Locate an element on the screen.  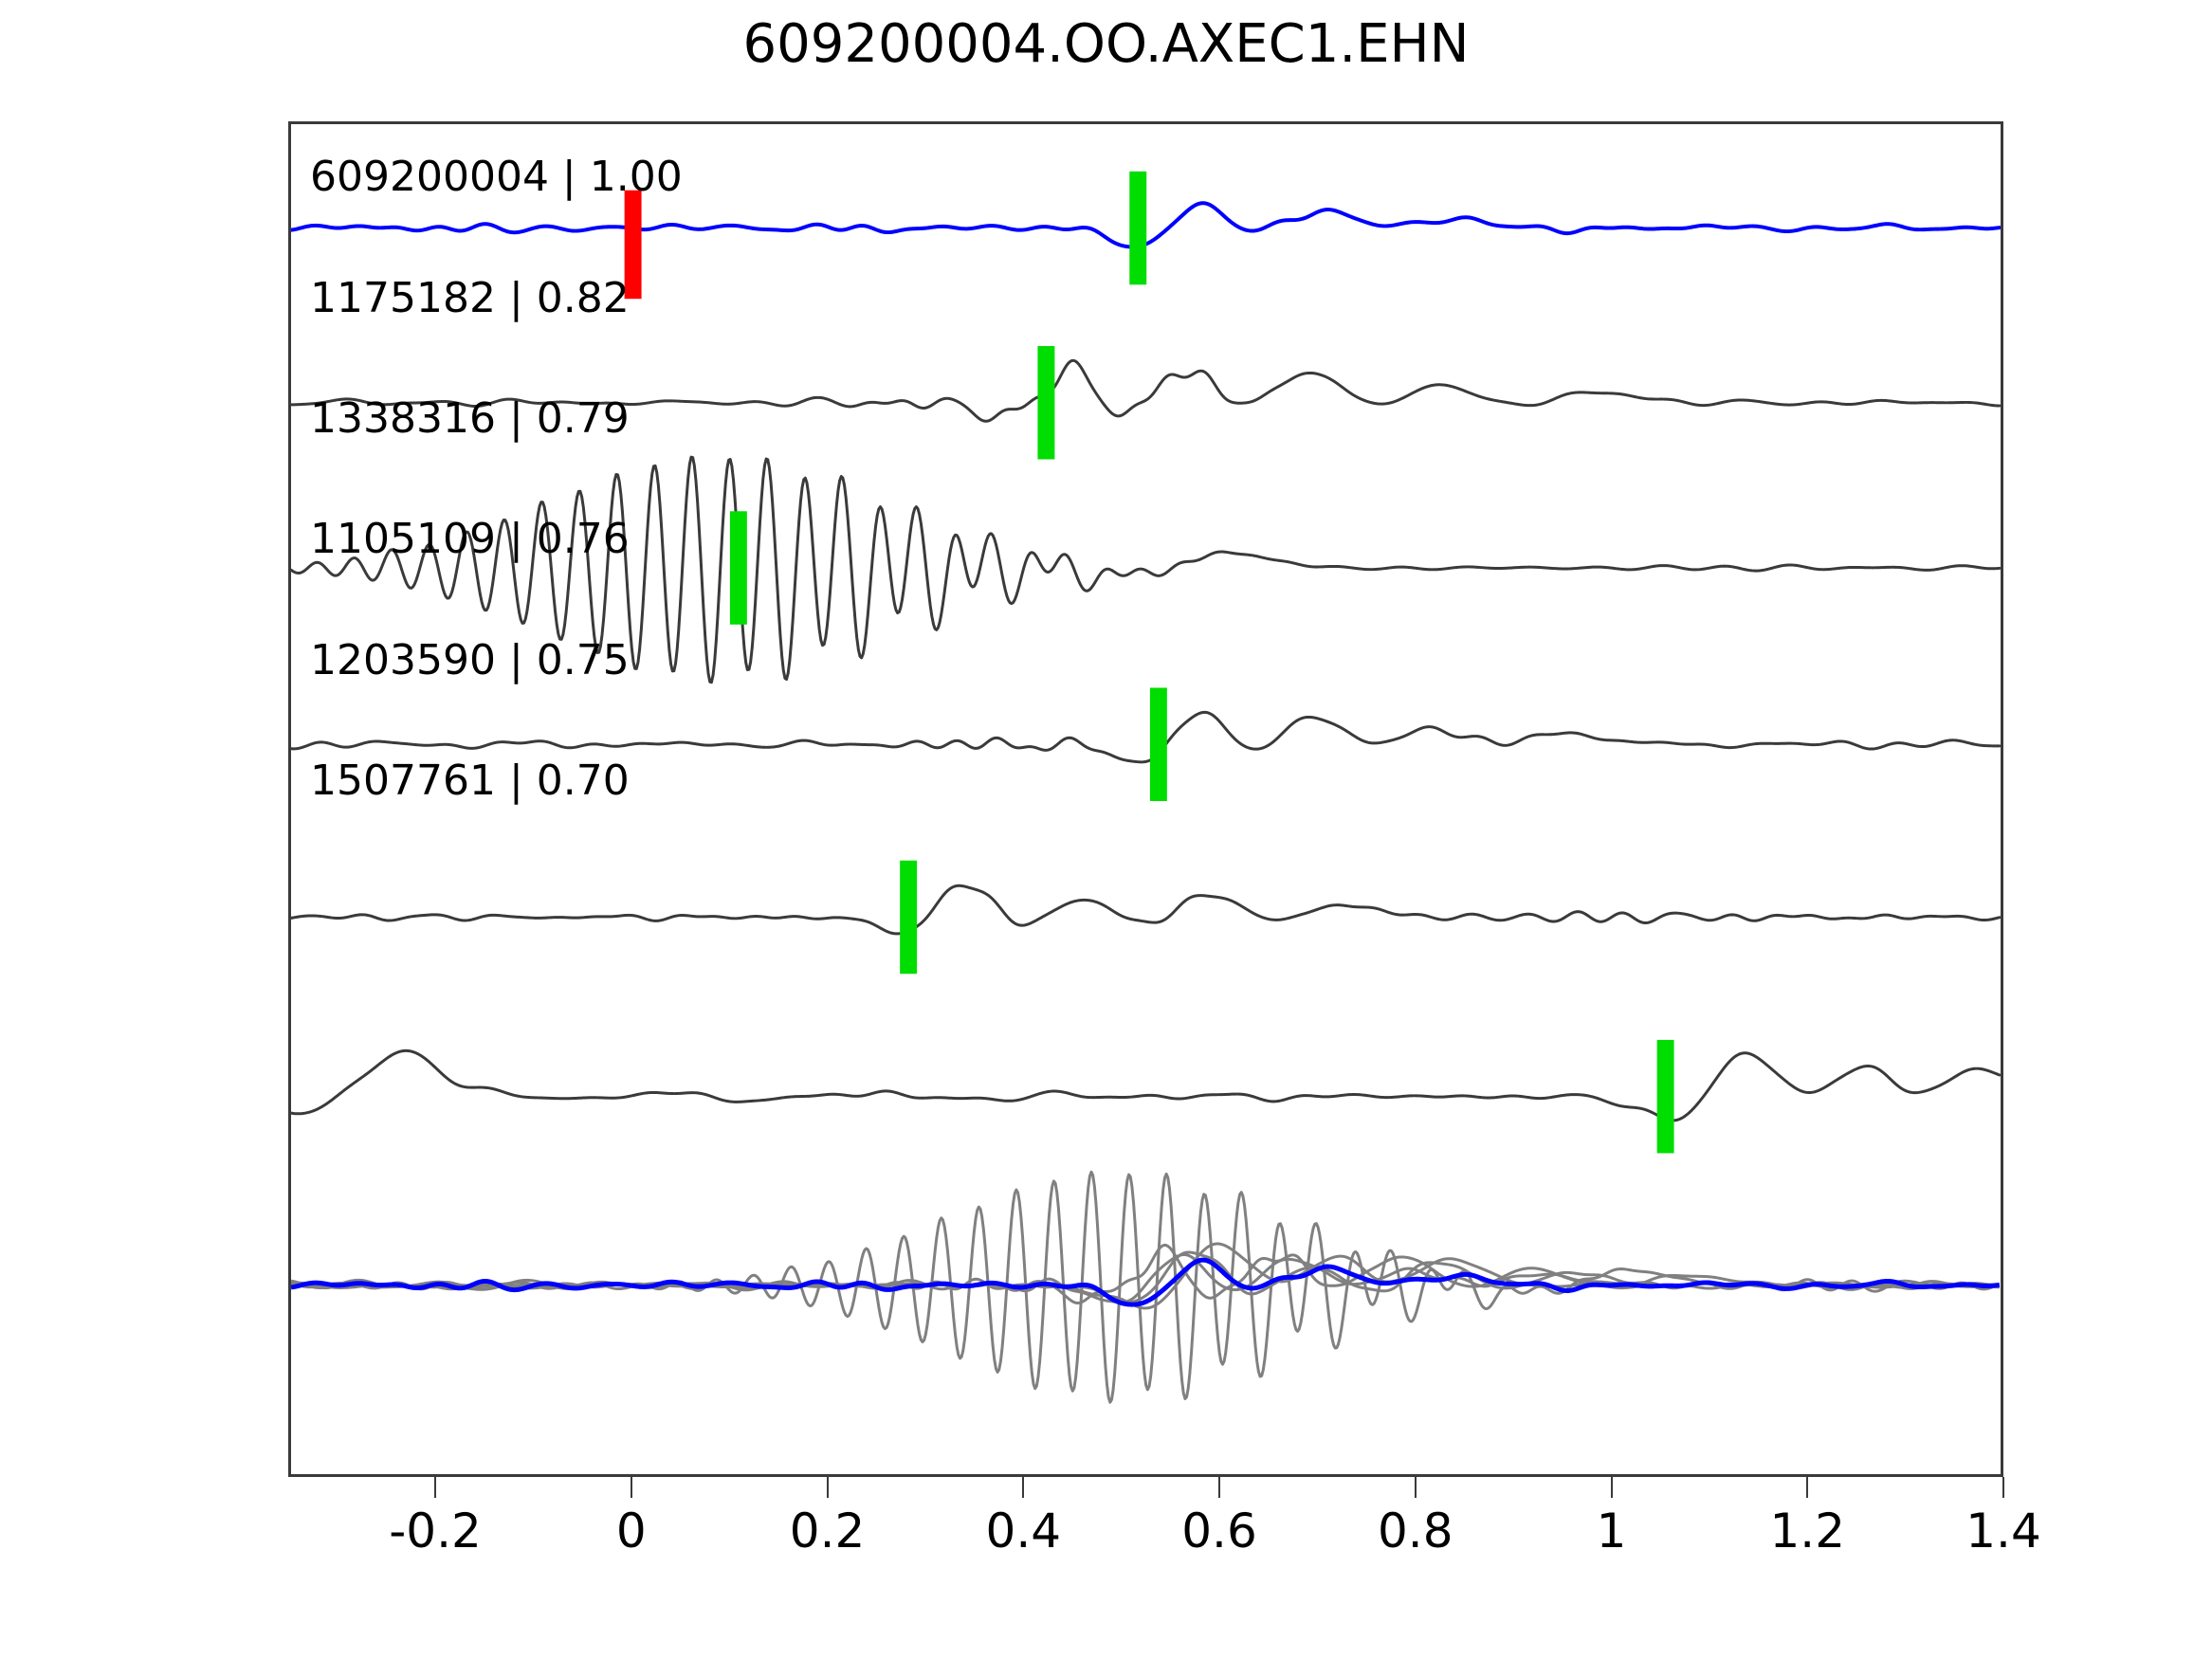
x-axis: -0.2 0 0.2 0.4 0.6 0.8 1 1.2 1.4 is located at coordinates (1164, 1534).